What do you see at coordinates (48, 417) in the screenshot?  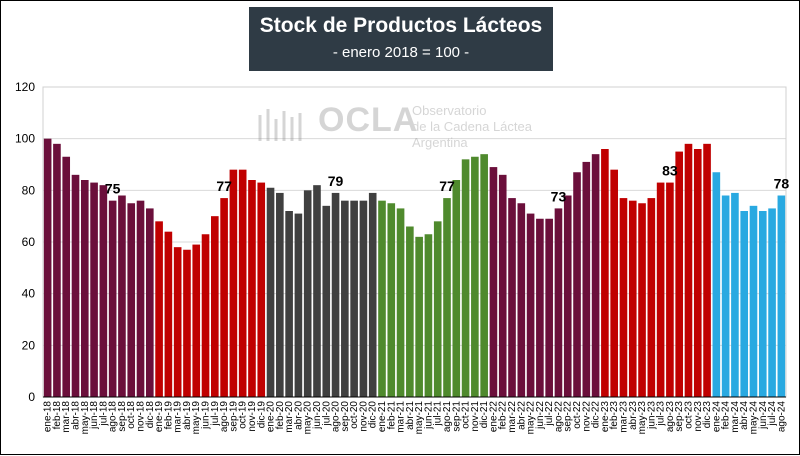 I see `x-tick-label: ene-18` at bounding box center [48, 417].